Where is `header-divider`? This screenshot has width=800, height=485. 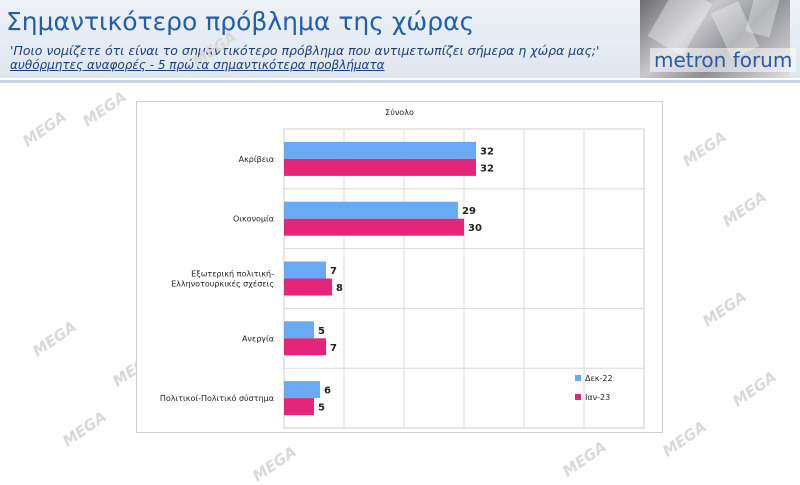 header-divider is located at coordinates (400, 81).